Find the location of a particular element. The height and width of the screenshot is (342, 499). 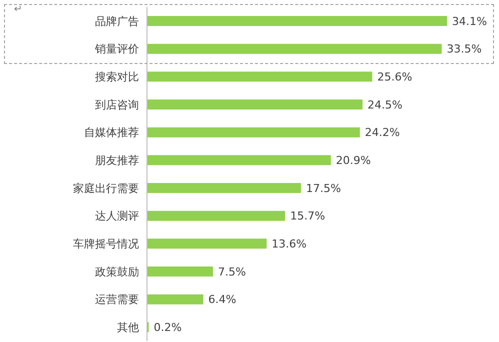

data-label: 15.7% is located at coordinates (308, 216).